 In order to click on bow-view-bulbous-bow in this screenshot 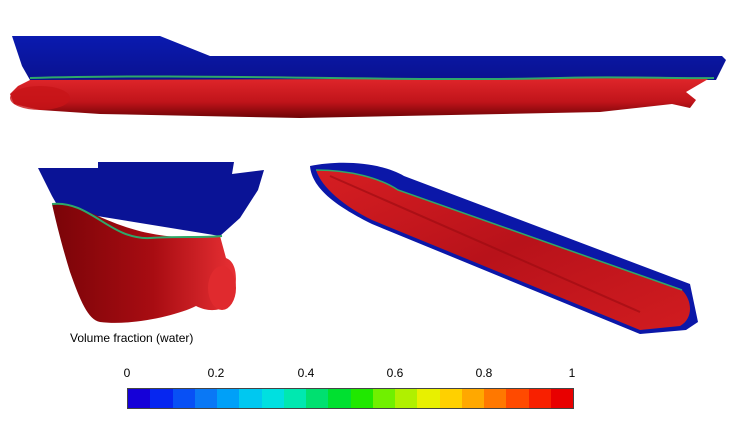, I will do `click(222, 288)`.